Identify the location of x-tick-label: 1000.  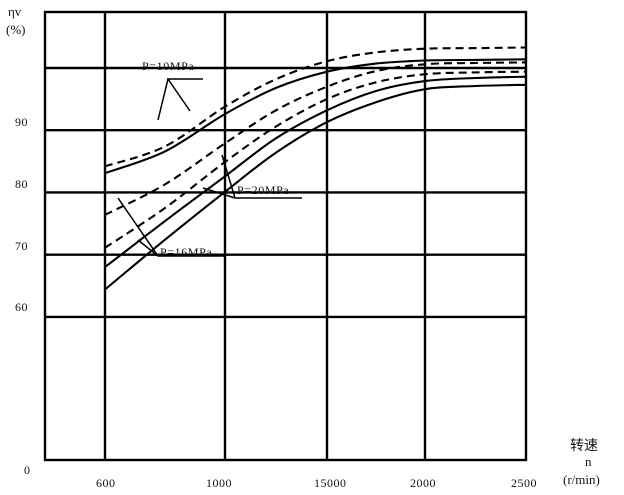
(219, 483).